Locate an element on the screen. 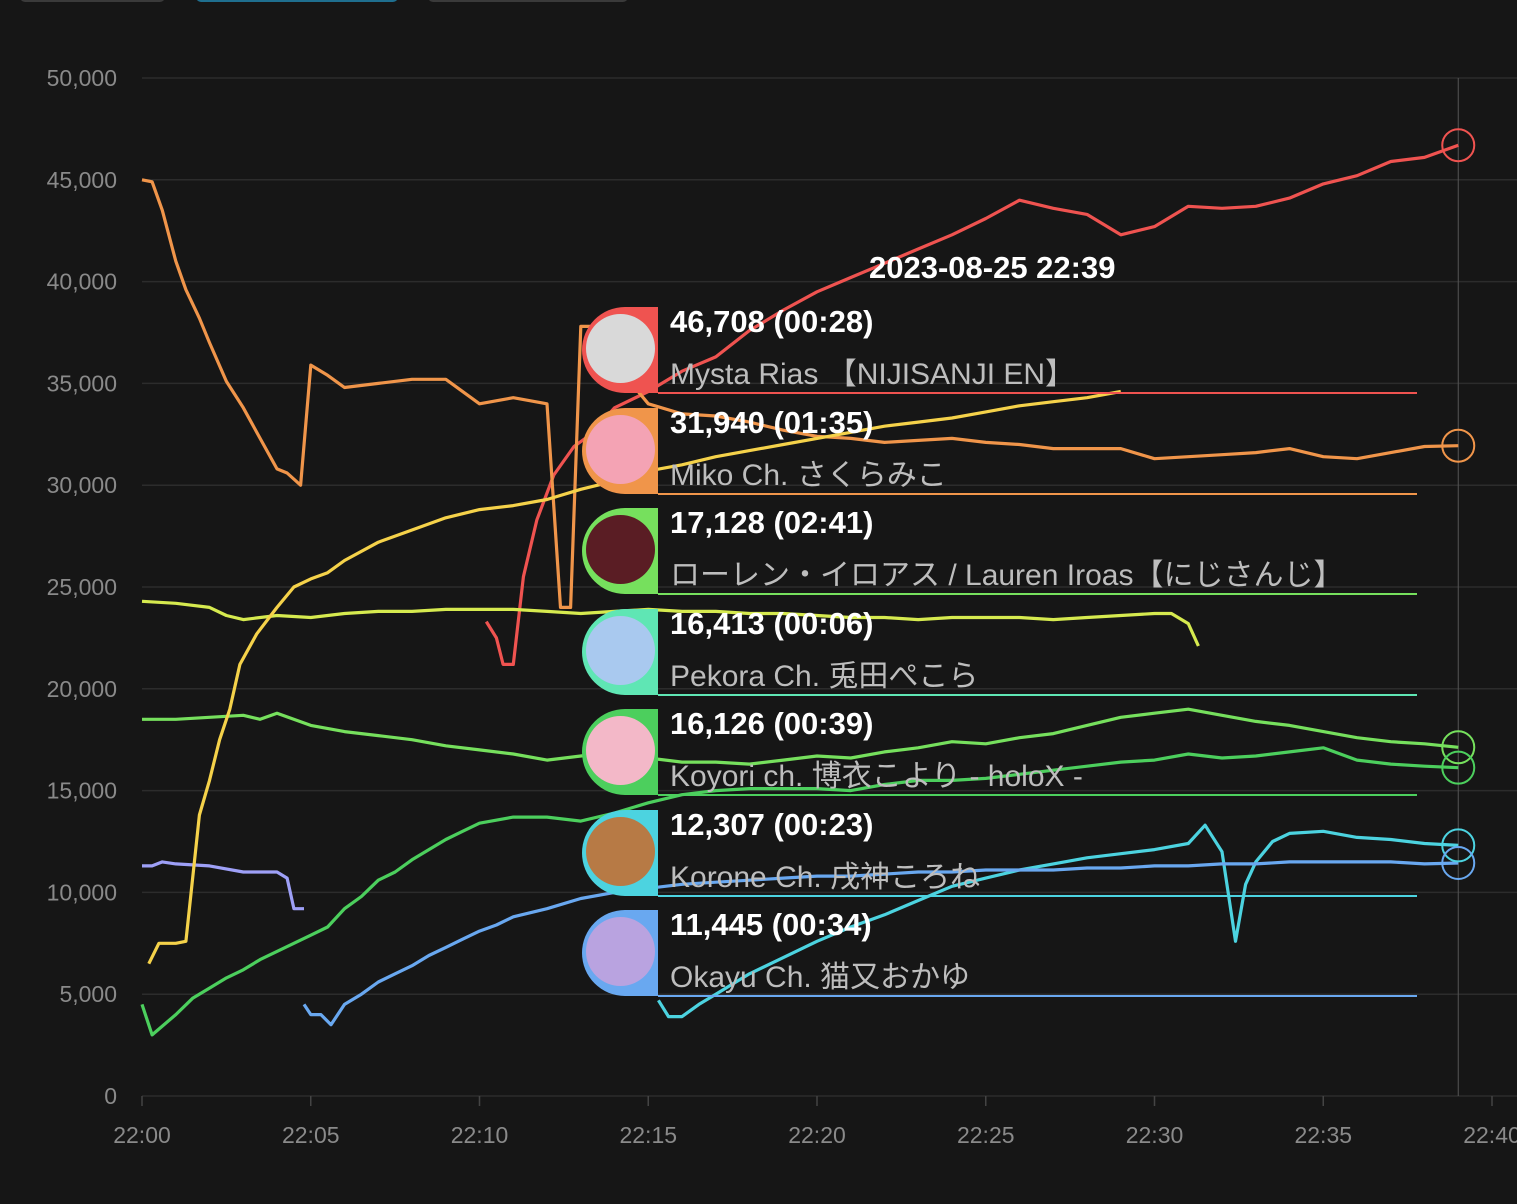  x-tick-label: 22:10 is located at coordinates (480, 1135).